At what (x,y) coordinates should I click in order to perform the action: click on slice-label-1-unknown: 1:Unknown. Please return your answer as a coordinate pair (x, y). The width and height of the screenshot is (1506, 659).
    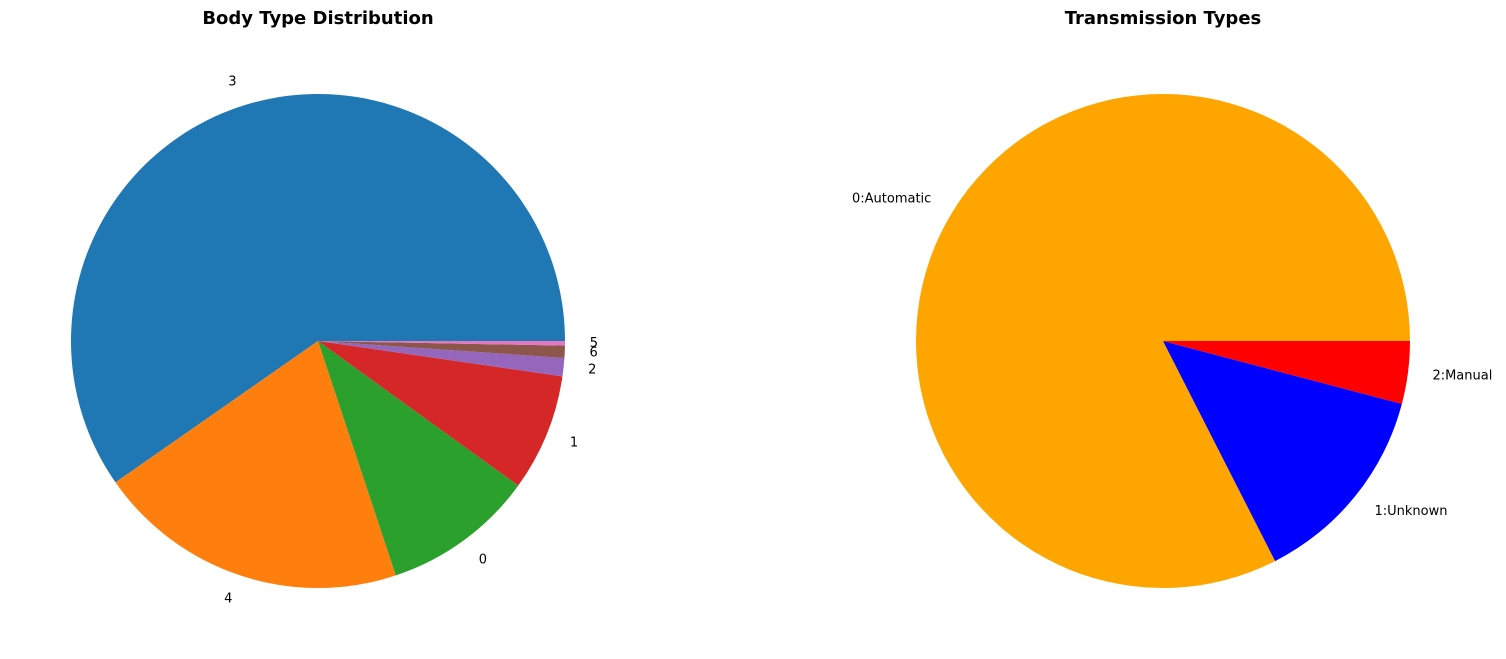
    Looking at the image, I should click on (1411, 511).